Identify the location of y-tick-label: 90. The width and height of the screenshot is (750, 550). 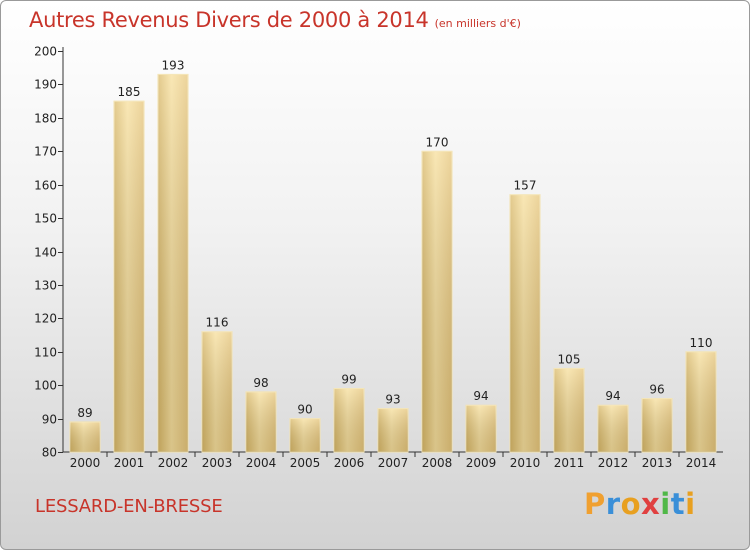
(49, 420).